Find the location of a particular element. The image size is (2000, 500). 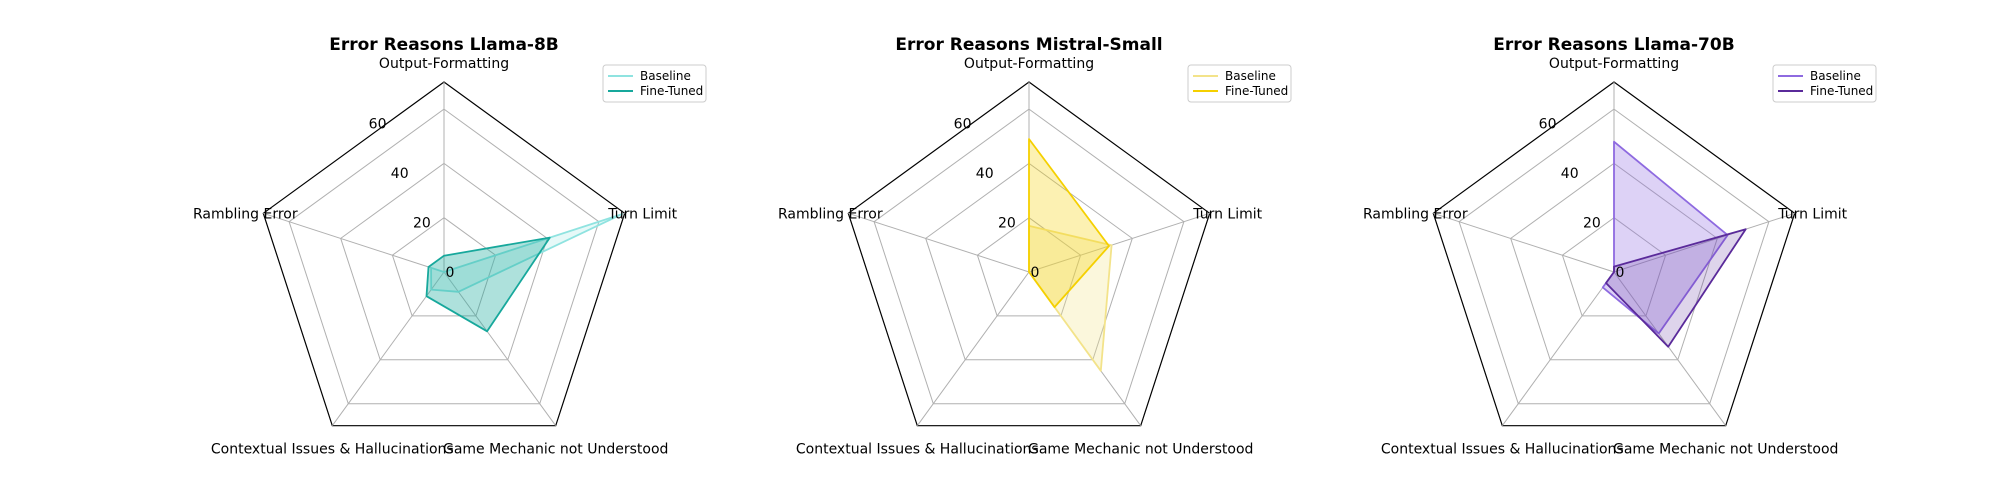

chart-title: Error Reasons Llama-8B is located at coordinates (444, 45).